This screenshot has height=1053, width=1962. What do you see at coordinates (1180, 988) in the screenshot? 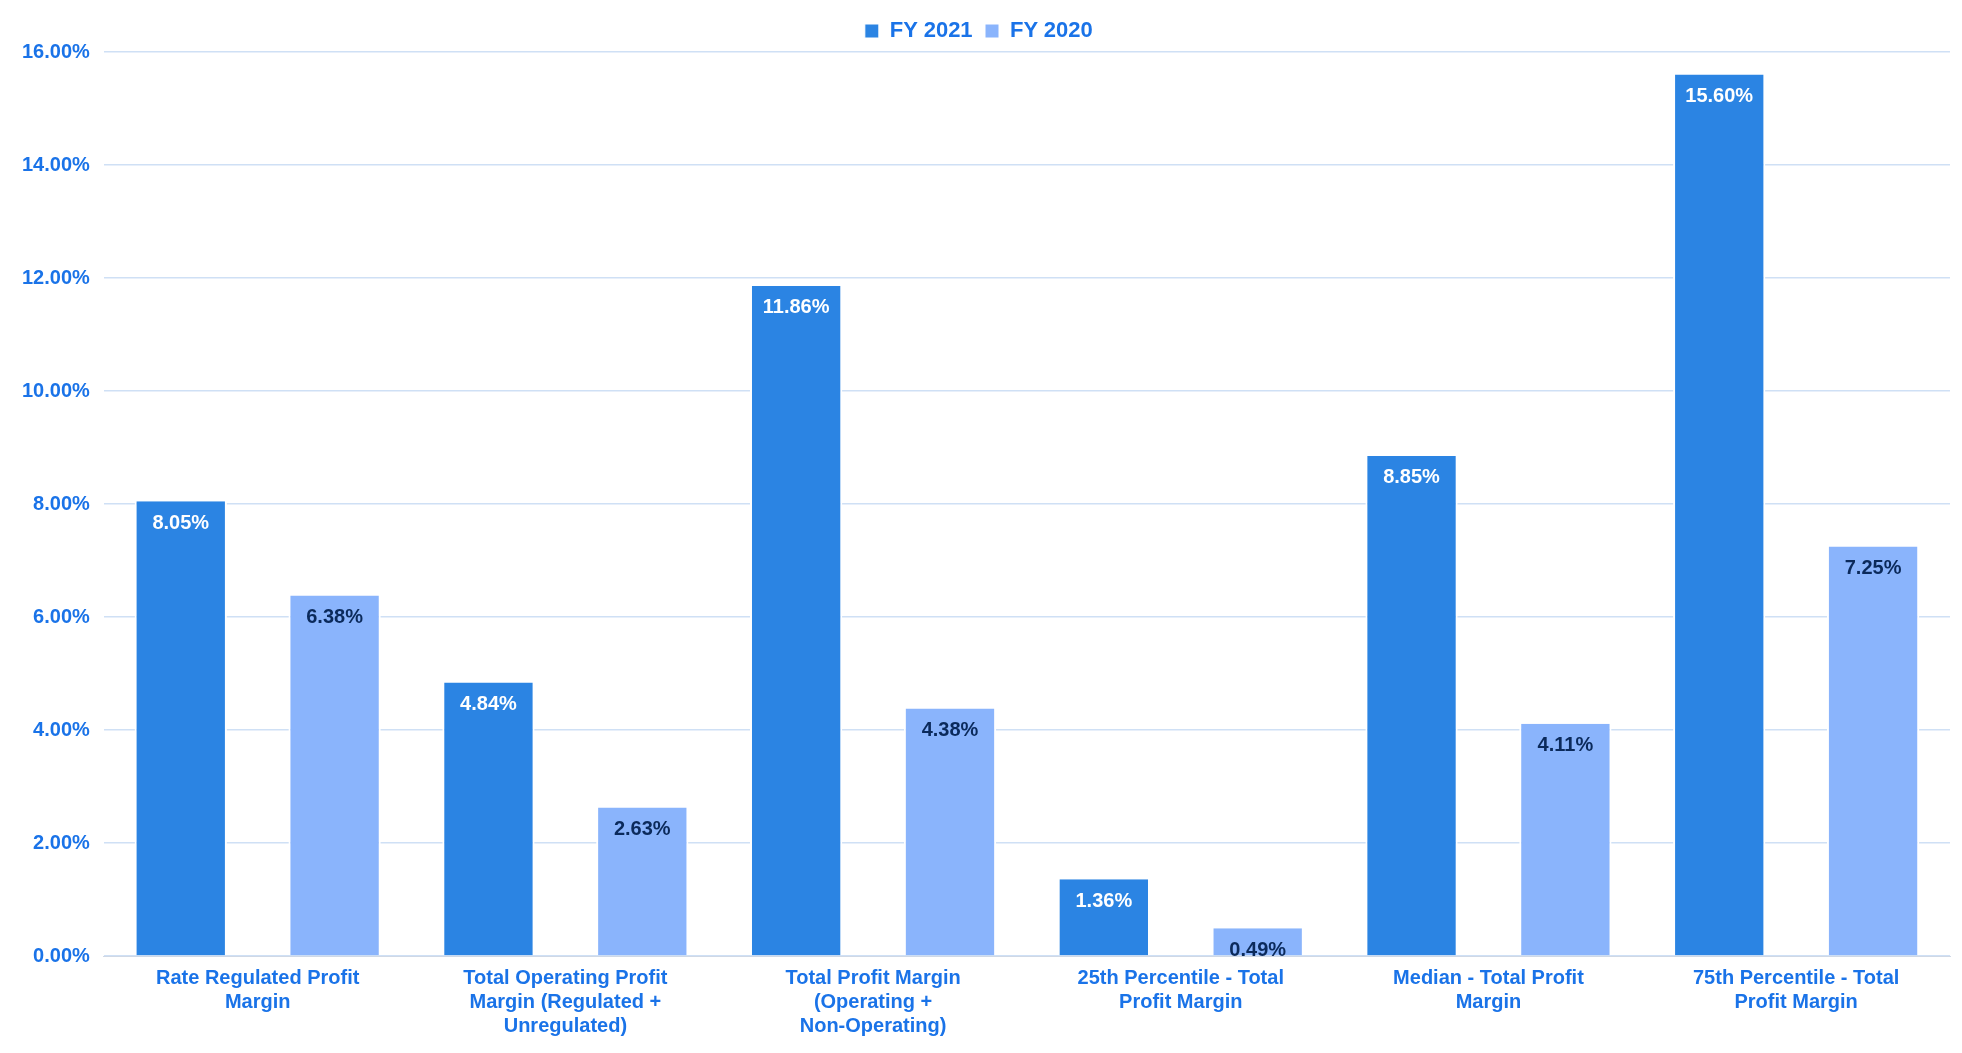
I see `x-tick-label: 25th Percentile - Total Profit Margin` at bounding box center [1180, 988].